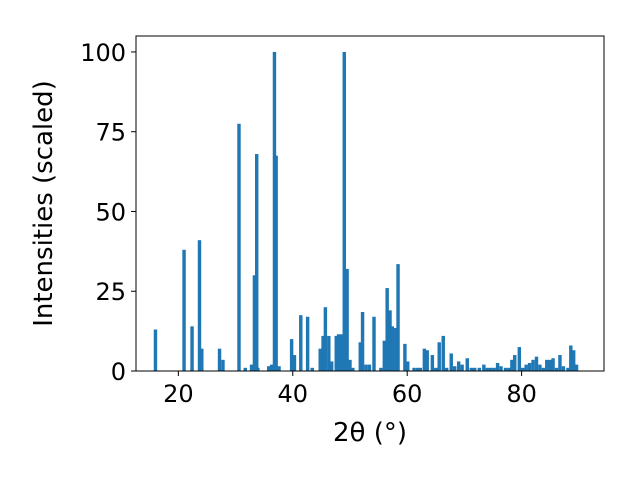  I want to click on x-axis-ticks: 20 40 60 80, so click(350, 389).